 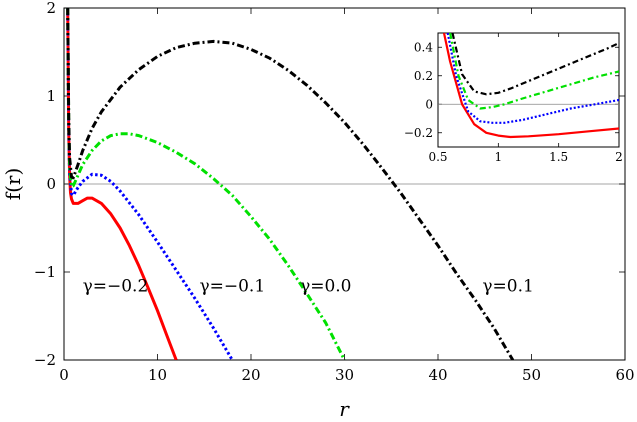 What do you see at coordinates (531, 375) in the screenshot?
I see `x-tick-label: 50` at bounding box center [531, 375].